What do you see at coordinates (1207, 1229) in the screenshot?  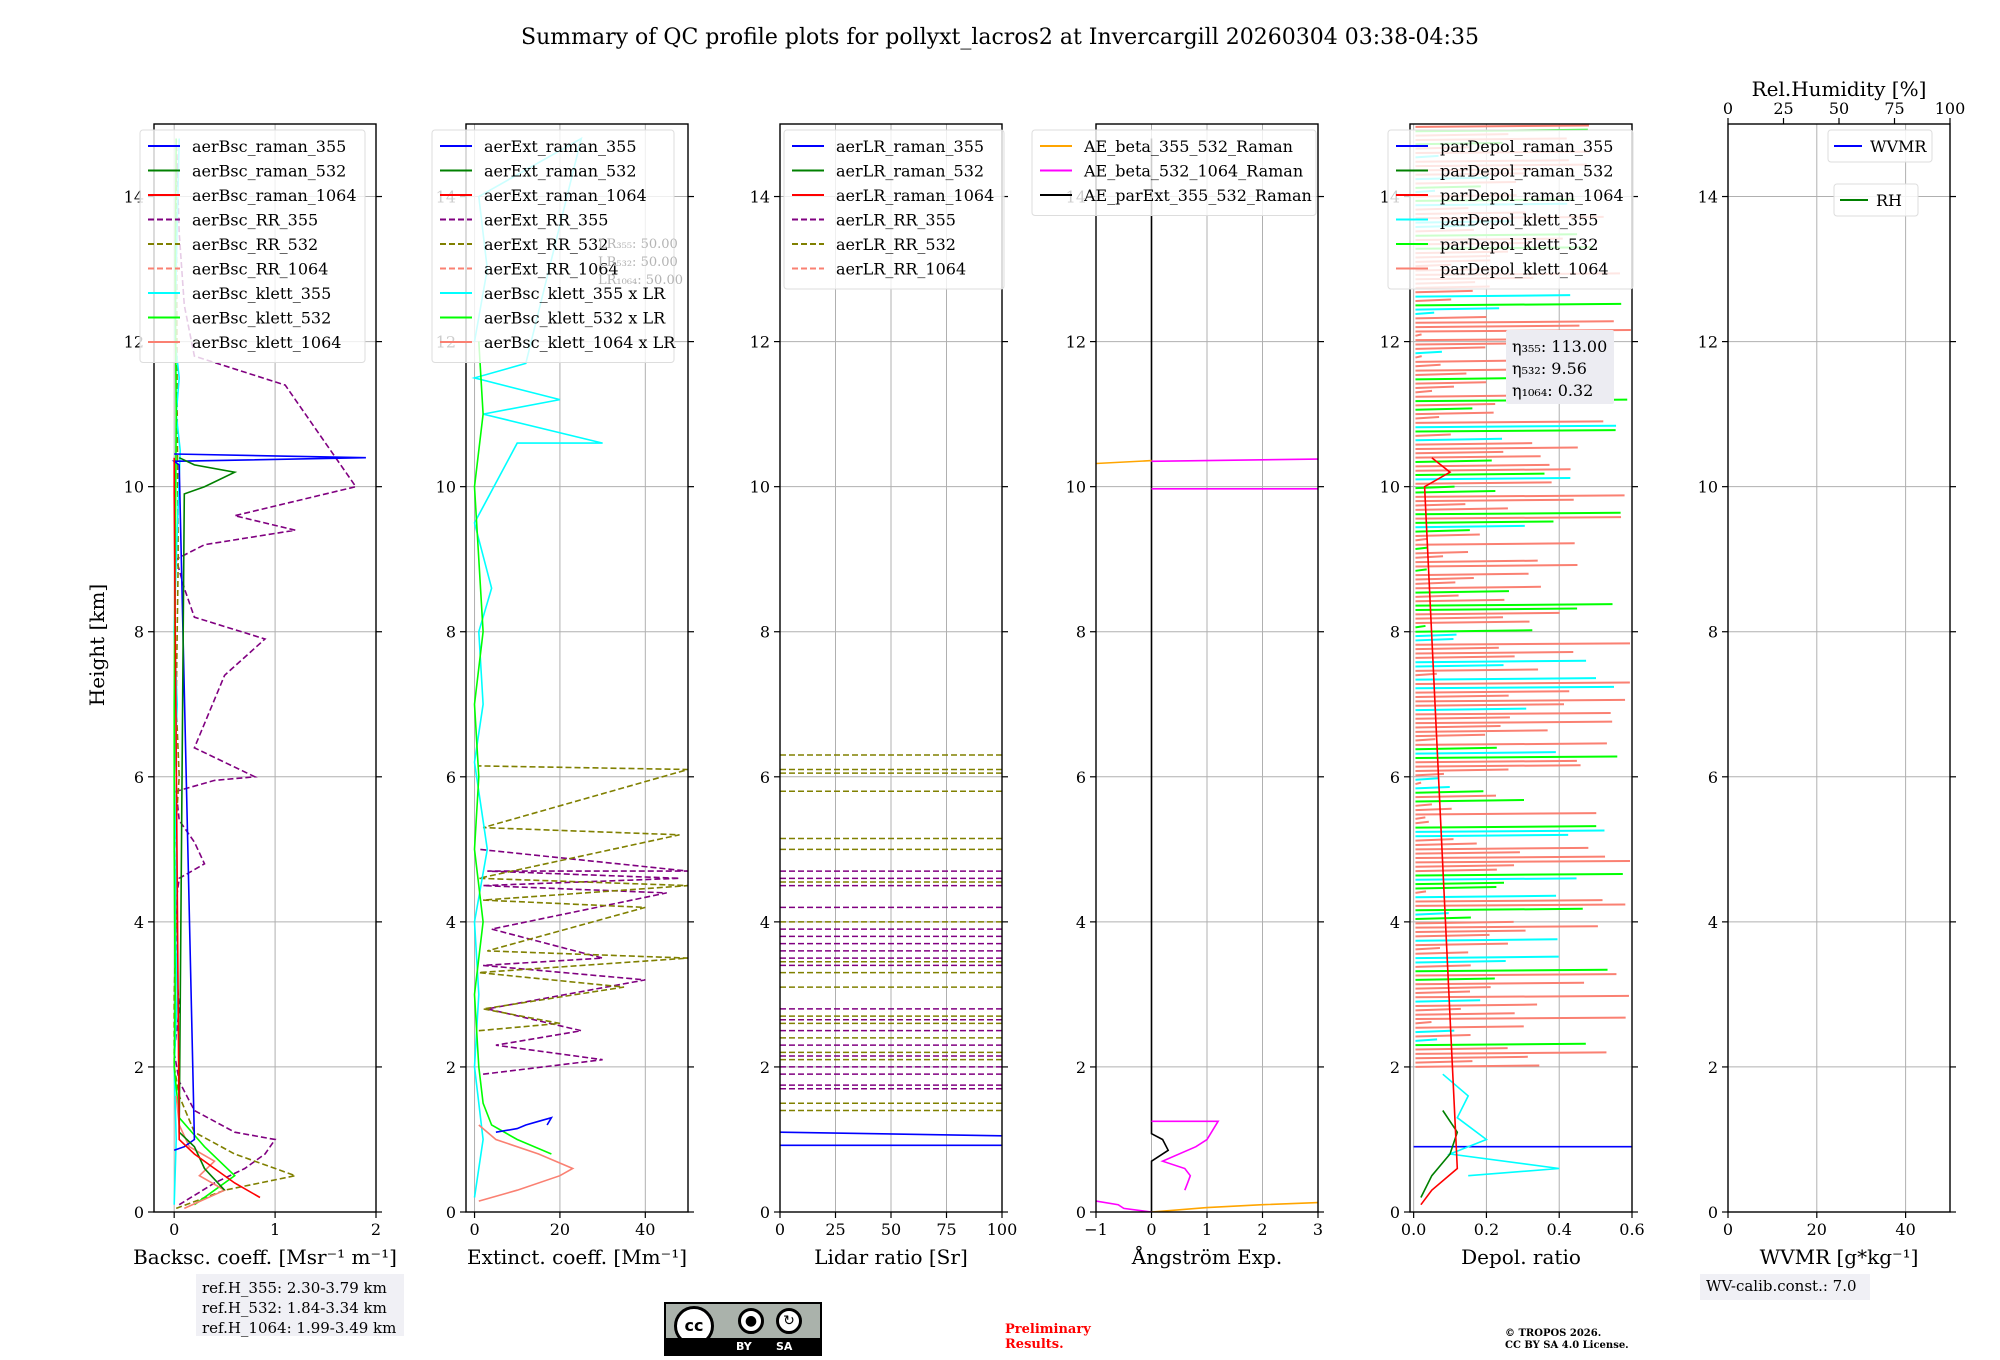 I see `x-tick-label-ae: 1` at bounding box center [1207, 1229].